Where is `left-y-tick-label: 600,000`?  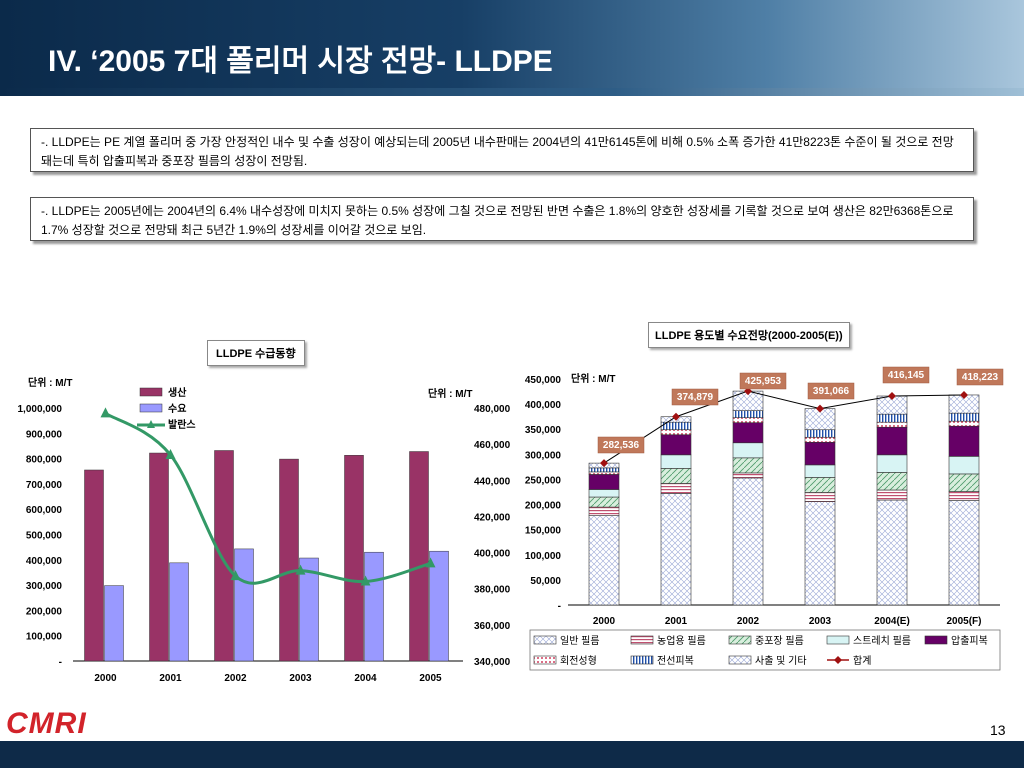
left-y-tick-label: 600,000 is located at coordinates (44, 510).